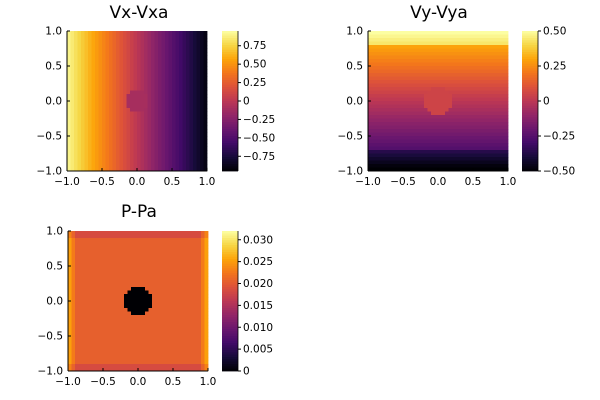 The image size is (600, 400). What do you see at coordinates (530, 42) in the screenshot?
I see `colorbar-step` at bounding box center [530, 42].